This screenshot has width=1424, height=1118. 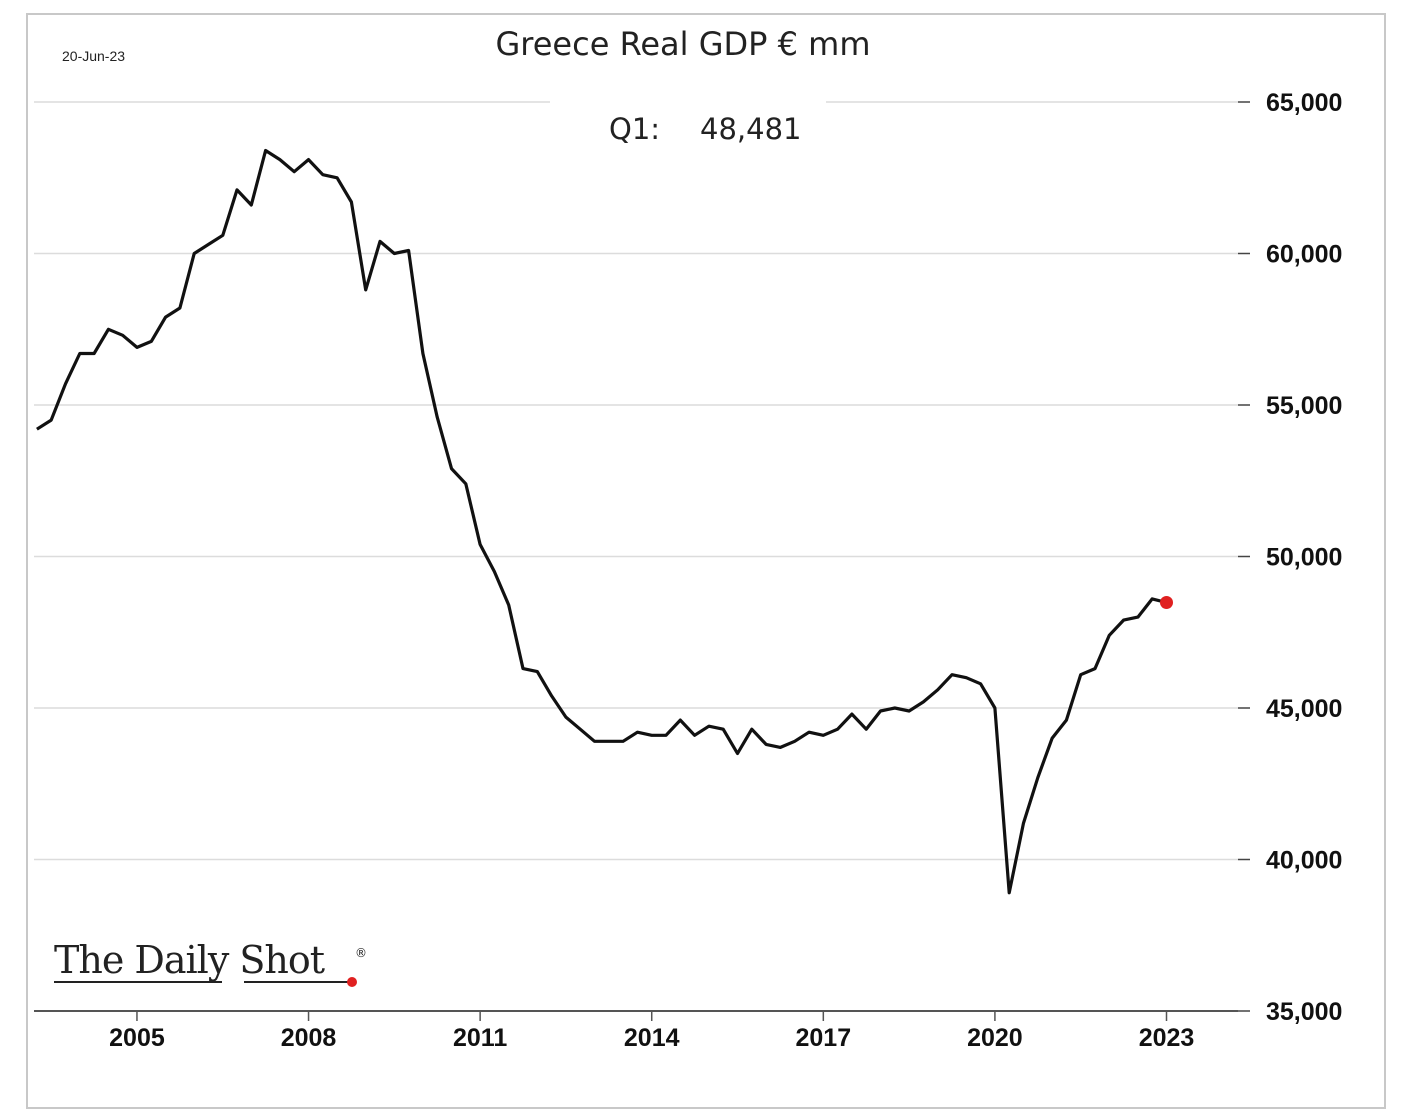 I want to click on y-tick-label: 50,000, so click(x=1304, y=558).